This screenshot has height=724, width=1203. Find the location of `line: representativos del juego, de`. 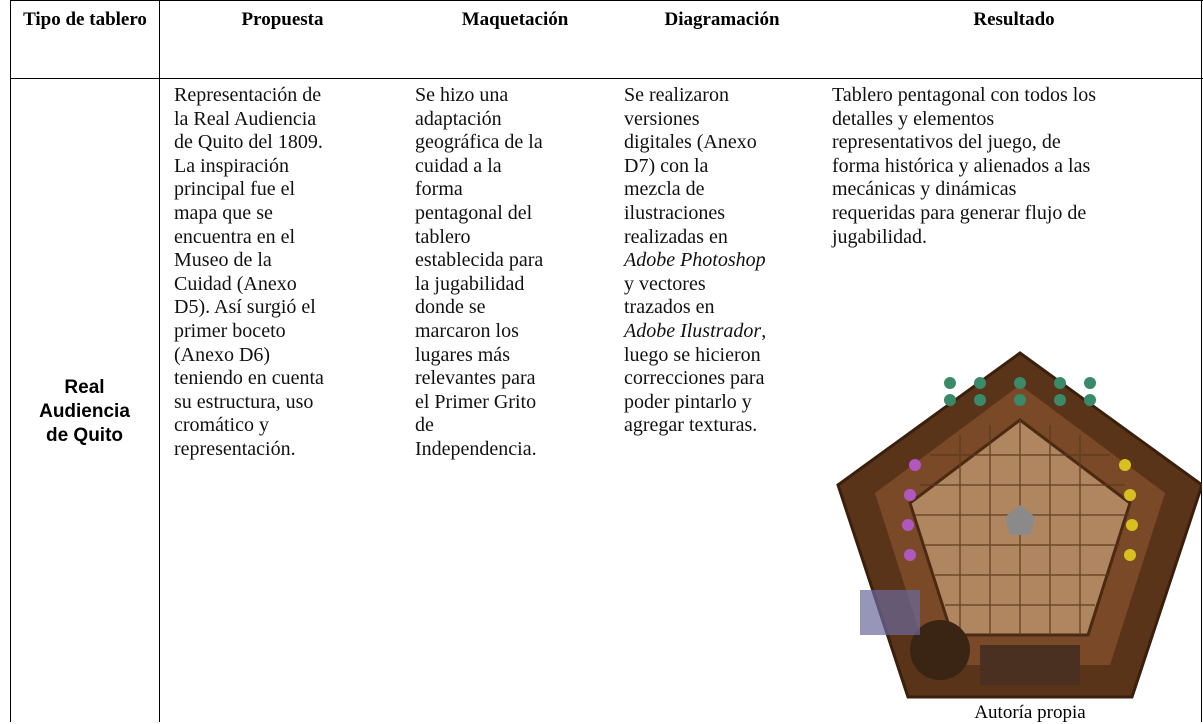

line: representativos del juego, de is located at coordinates (946, 142).